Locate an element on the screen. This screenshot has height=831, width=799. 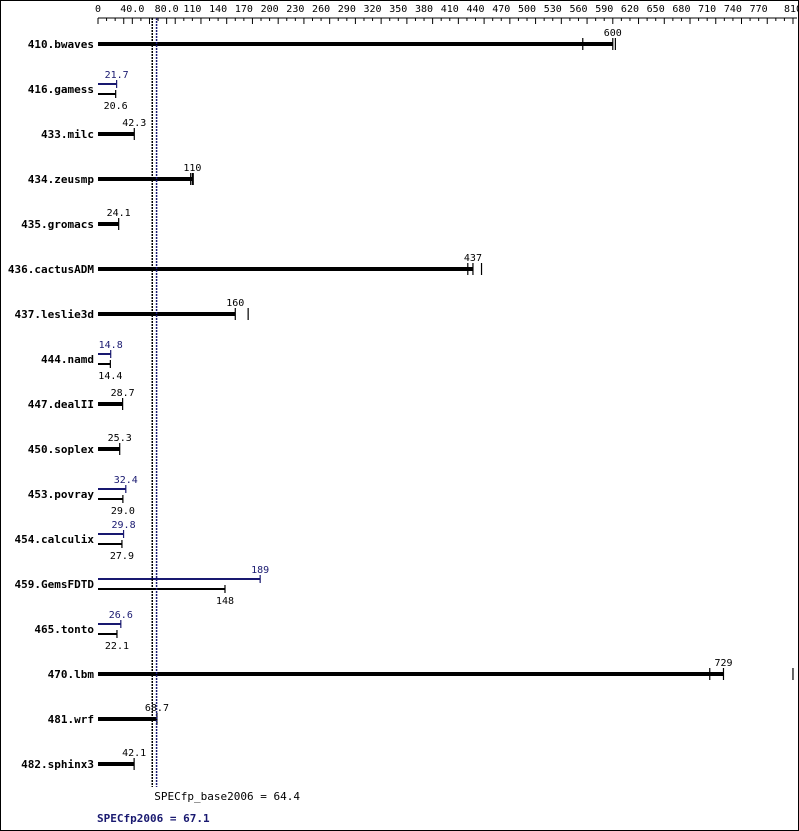
peak-value-label: 21.7 is located at coordinates (117, 75).